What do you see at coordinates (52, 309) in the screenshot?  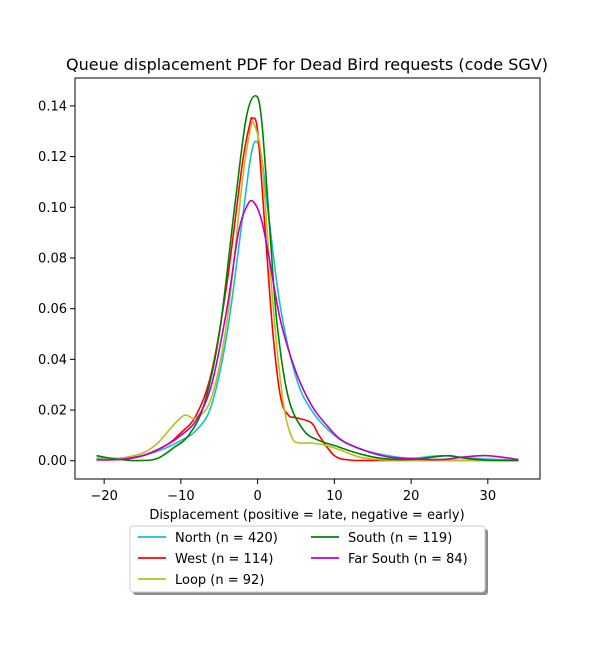 I see `y-tick-label: 0.06` at bounding box center [52, 309].